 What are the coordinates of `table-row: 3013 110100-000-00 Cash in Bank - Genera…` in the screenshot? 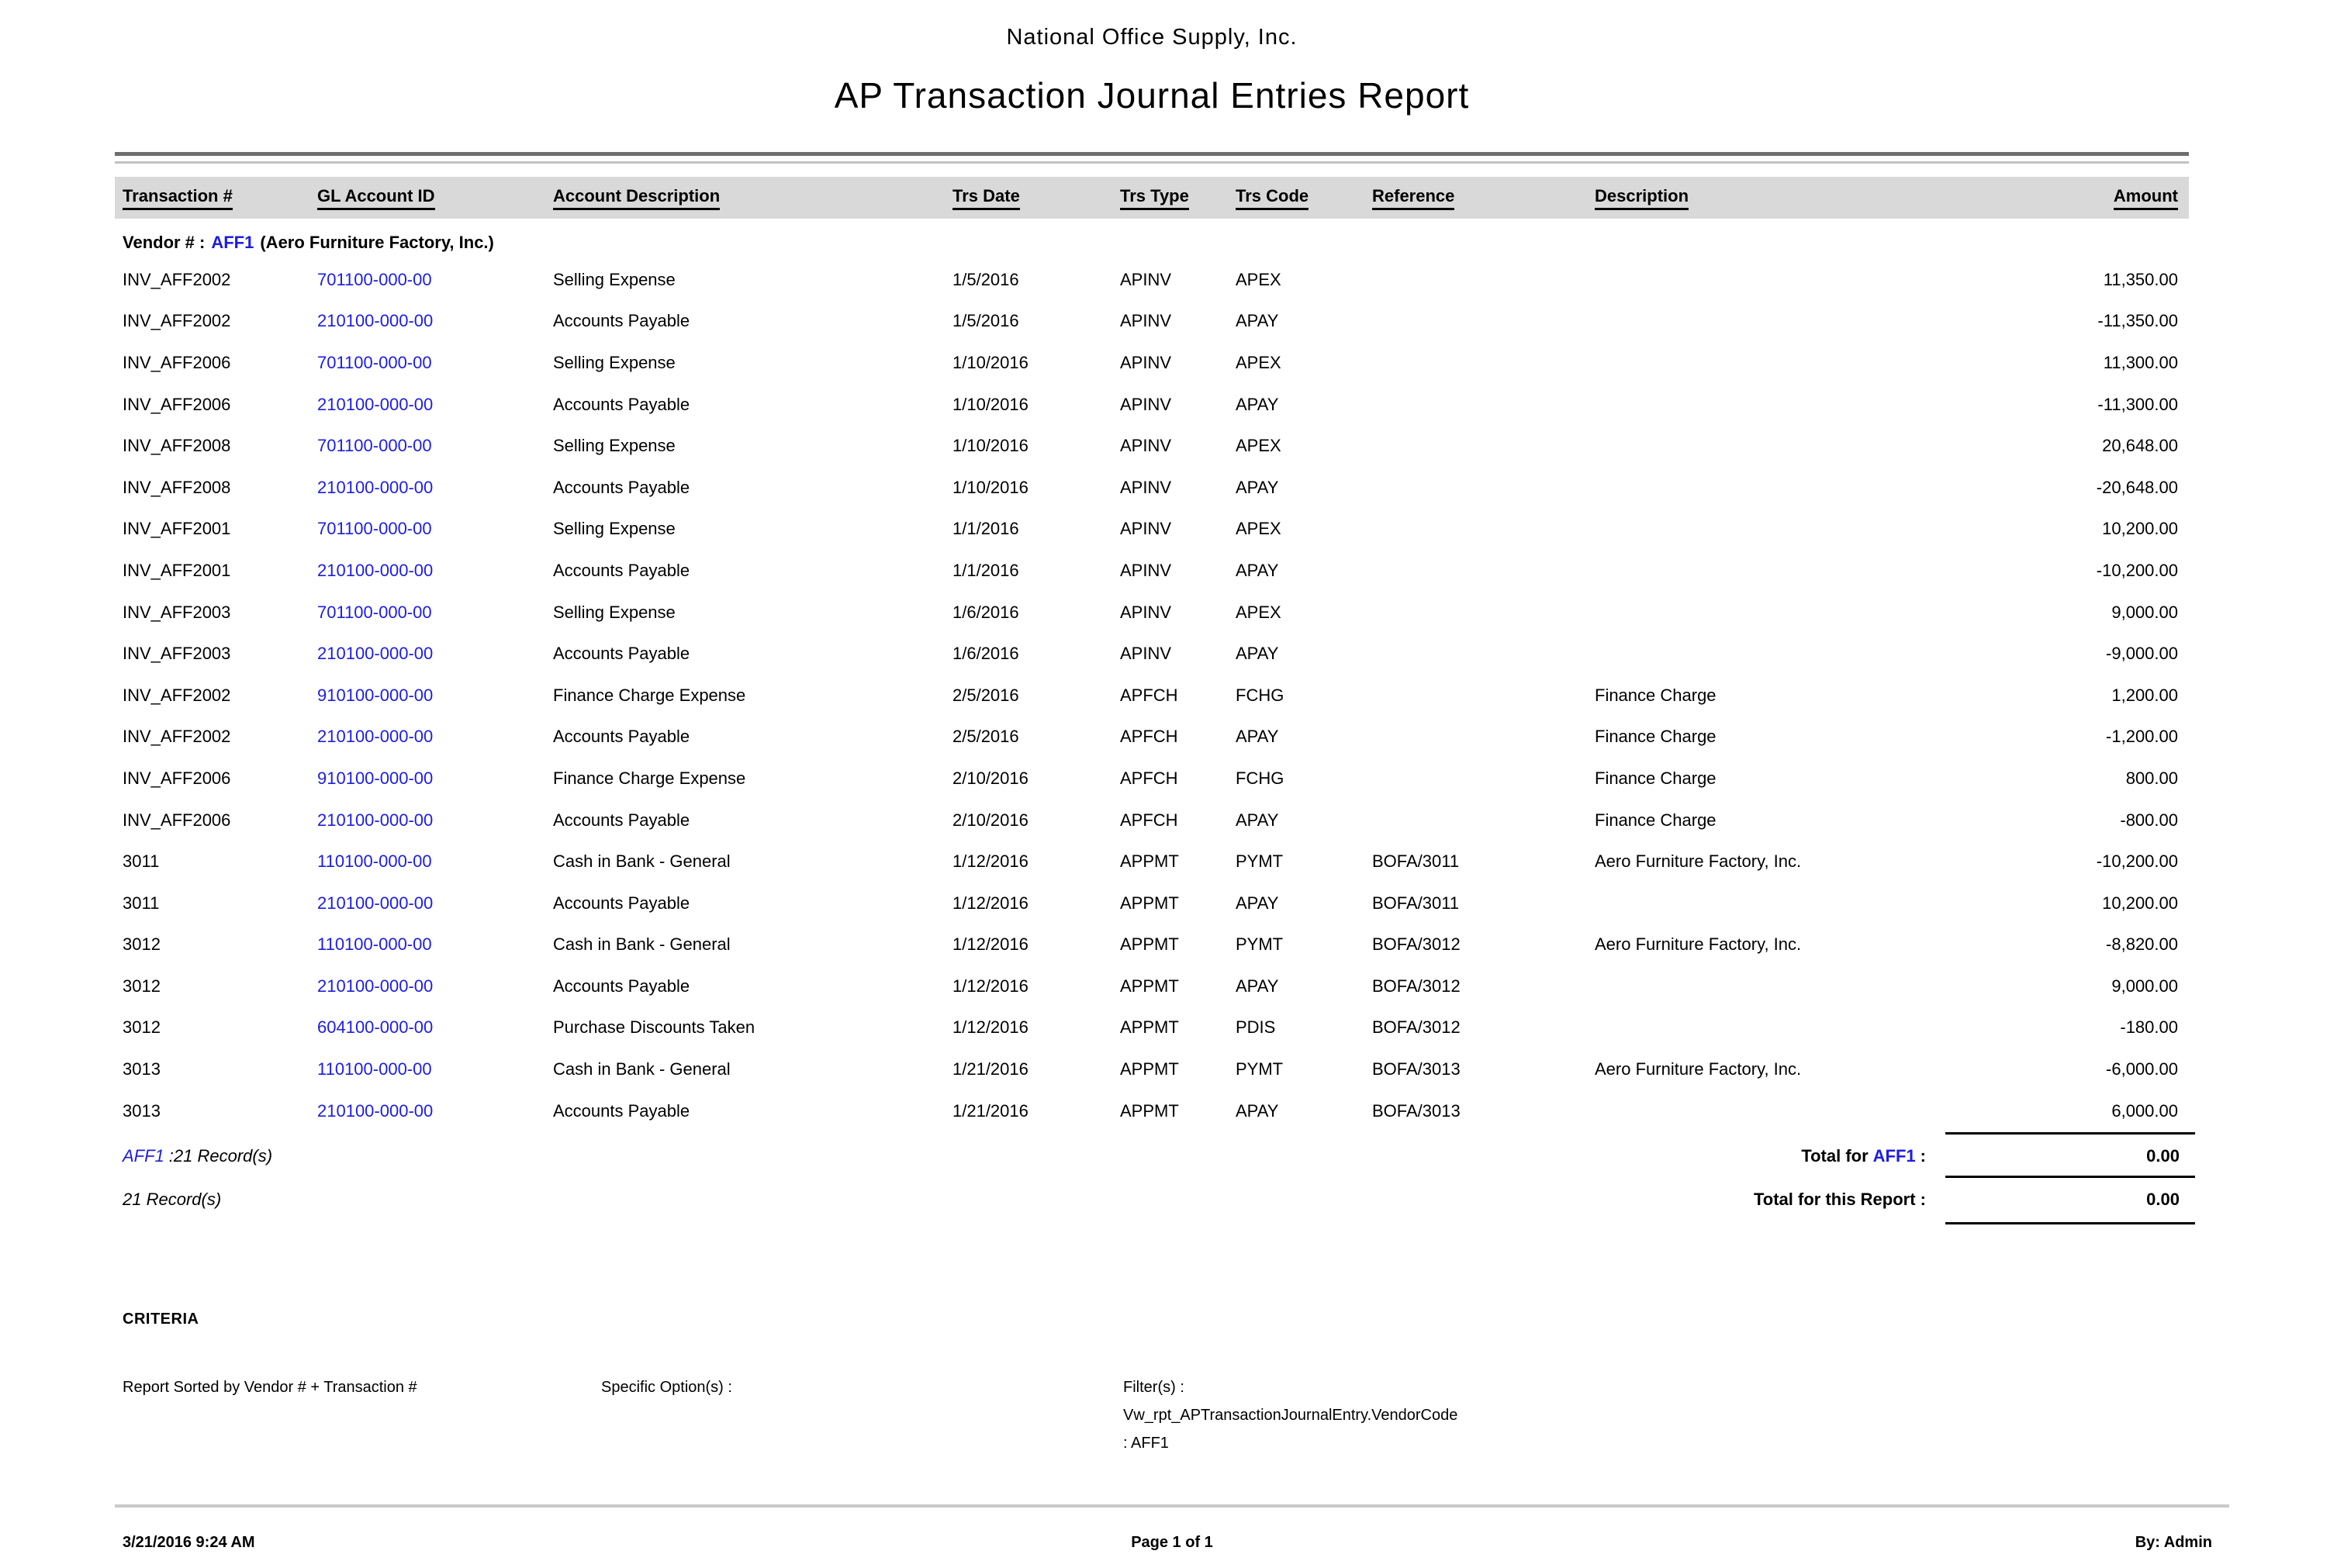 It's located at (1152, 1069).